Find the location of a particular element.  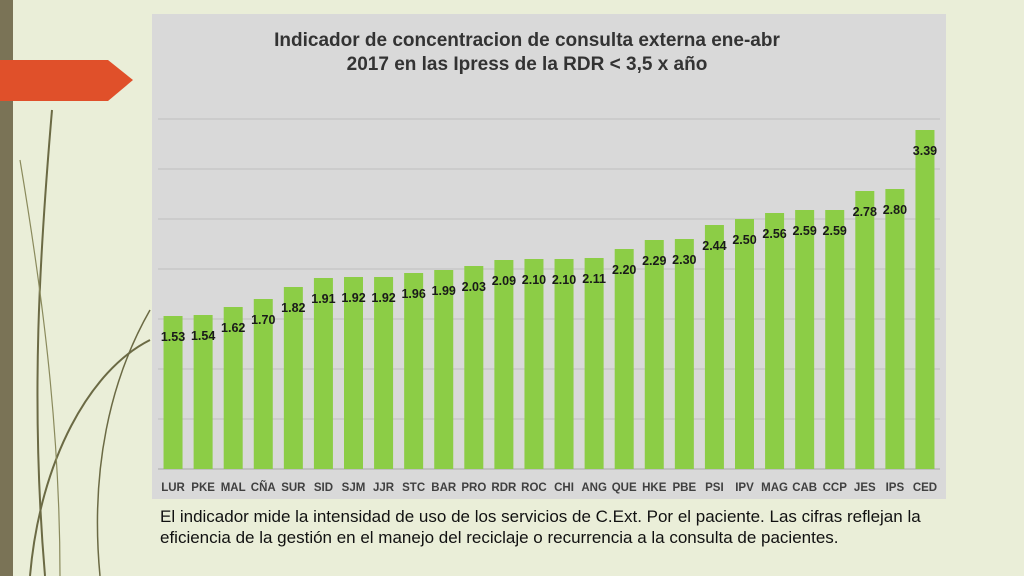

bar-pro is located at coordinates (474, 367).